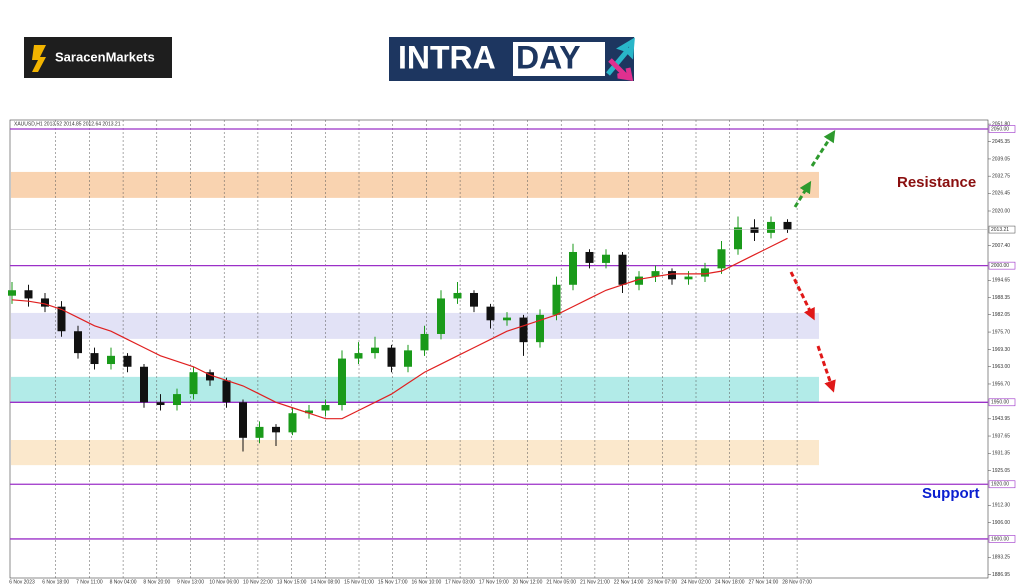 The height and width of the screenshot is (587, 1024). What do you see at coordinates (1001, 159) in the screenshot?
I see `y-tick-label: 2039.05` at bounding box center [1001, 159].